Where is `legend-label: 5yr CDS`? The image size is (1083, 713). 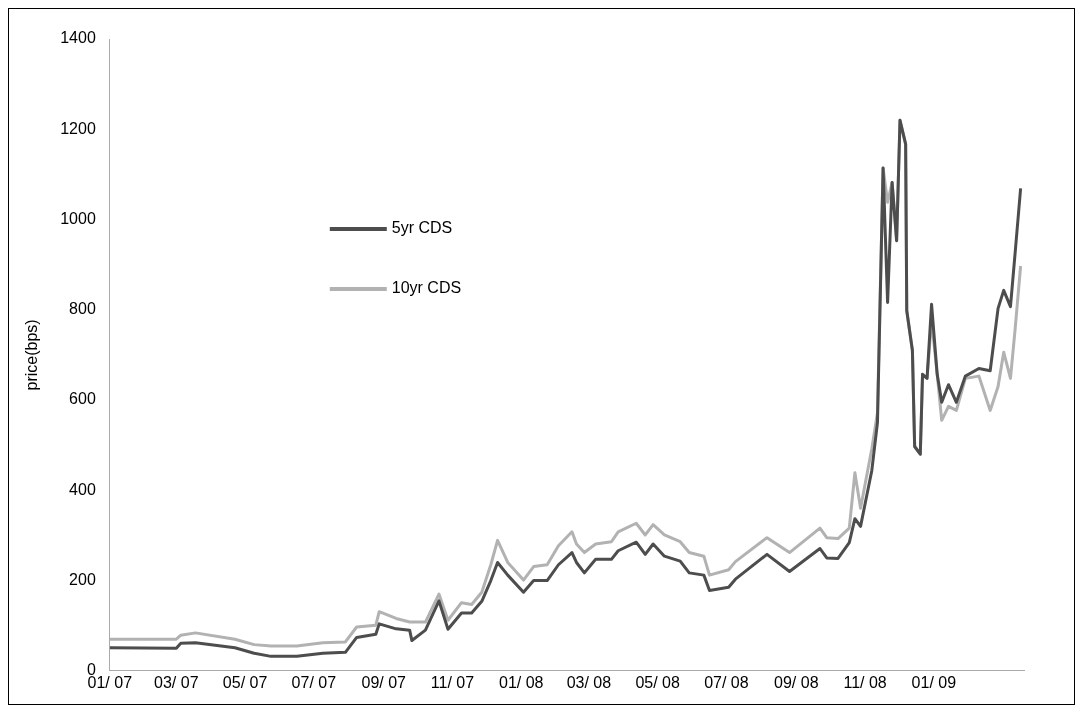 legend-label: 5yr CDS is located at coordinates (422, 228).